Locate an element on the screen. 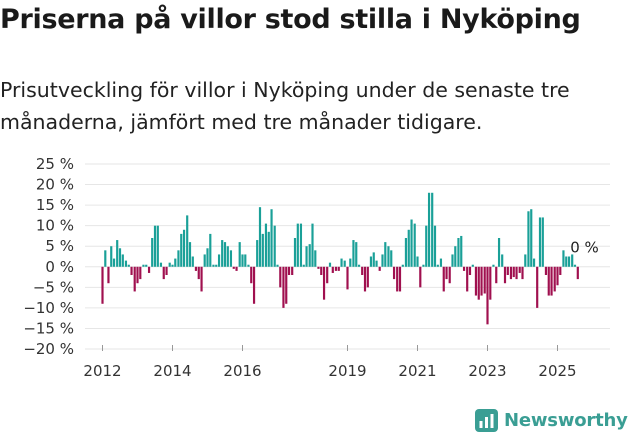 Image resolution: width=631 pixels, height=439 pixels. y-tick-label: 5 % is located at coordinates (59, 246).